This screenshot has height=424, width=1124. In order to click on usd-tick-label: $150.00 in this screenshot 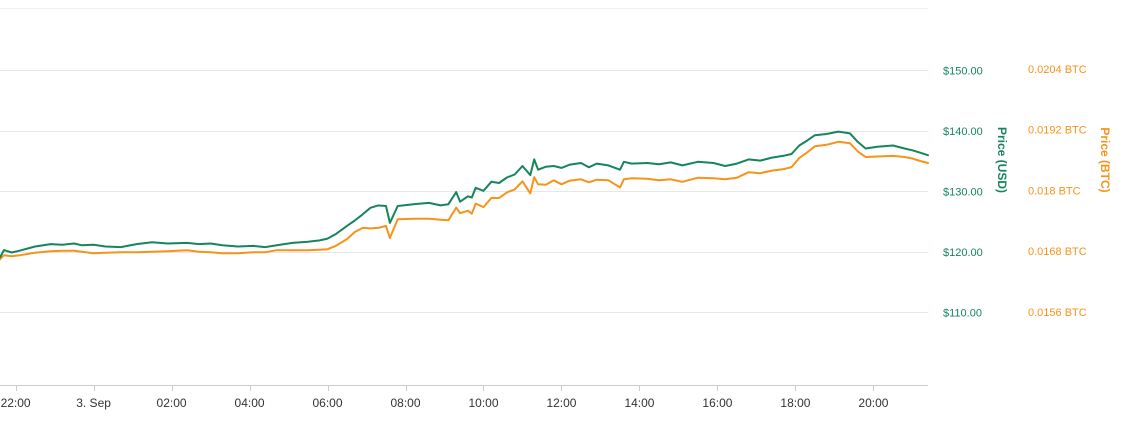, I will do `click(963, 71)`.